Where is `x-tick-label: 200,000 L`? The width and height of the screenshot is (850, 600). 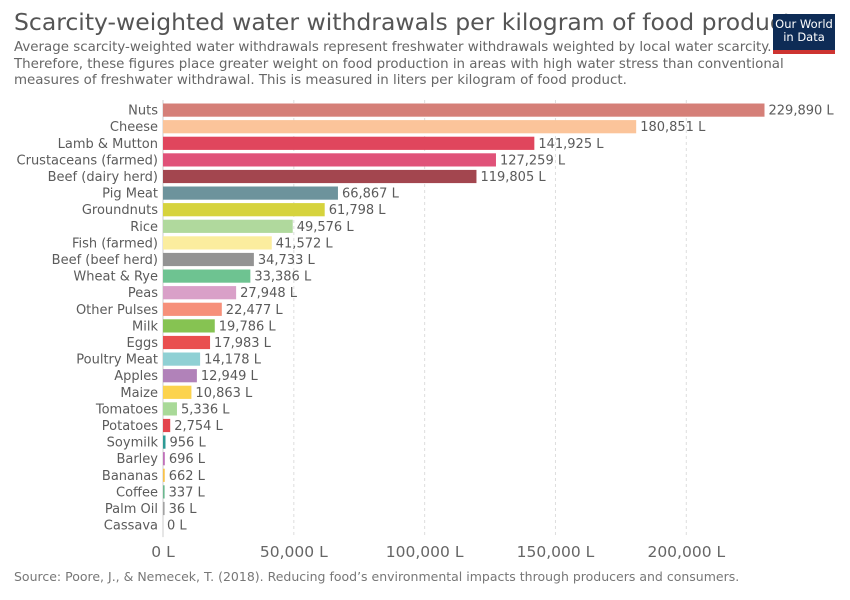
x-tick-label: 200,000 L is located at coordinates (686, 552).